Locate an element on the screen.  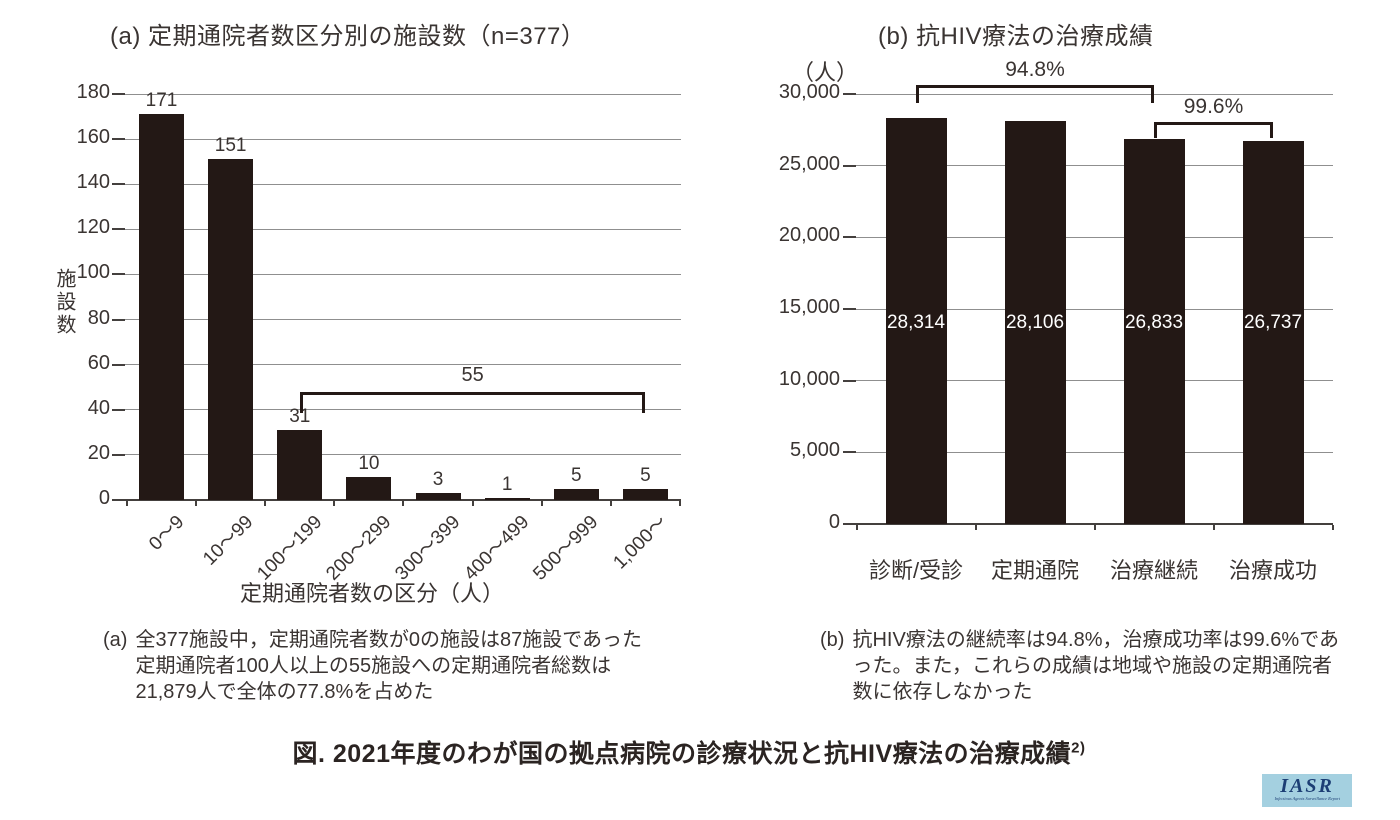
figure-caption-text: 図. 2021年度のわが国の拠点病院の診療状況と抗HIV療法の治療成績 is located at coordinates (682, 754).